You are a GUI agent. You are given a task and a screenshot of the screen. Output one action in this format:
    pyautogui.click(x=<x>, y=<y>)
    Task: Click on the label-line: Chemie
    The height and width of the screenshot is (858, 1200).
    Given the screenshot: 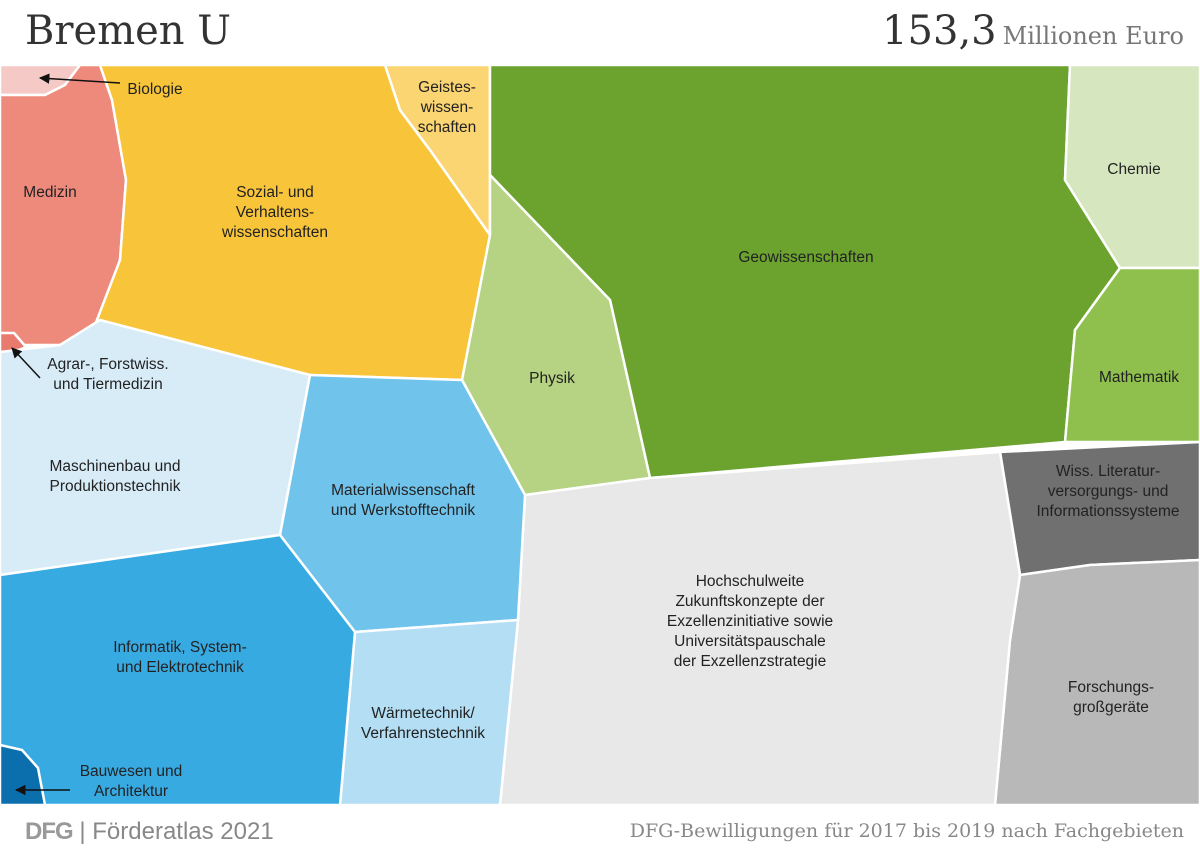 What is the action you would take?
    pyautogui.click(x=1133, y=169)
    